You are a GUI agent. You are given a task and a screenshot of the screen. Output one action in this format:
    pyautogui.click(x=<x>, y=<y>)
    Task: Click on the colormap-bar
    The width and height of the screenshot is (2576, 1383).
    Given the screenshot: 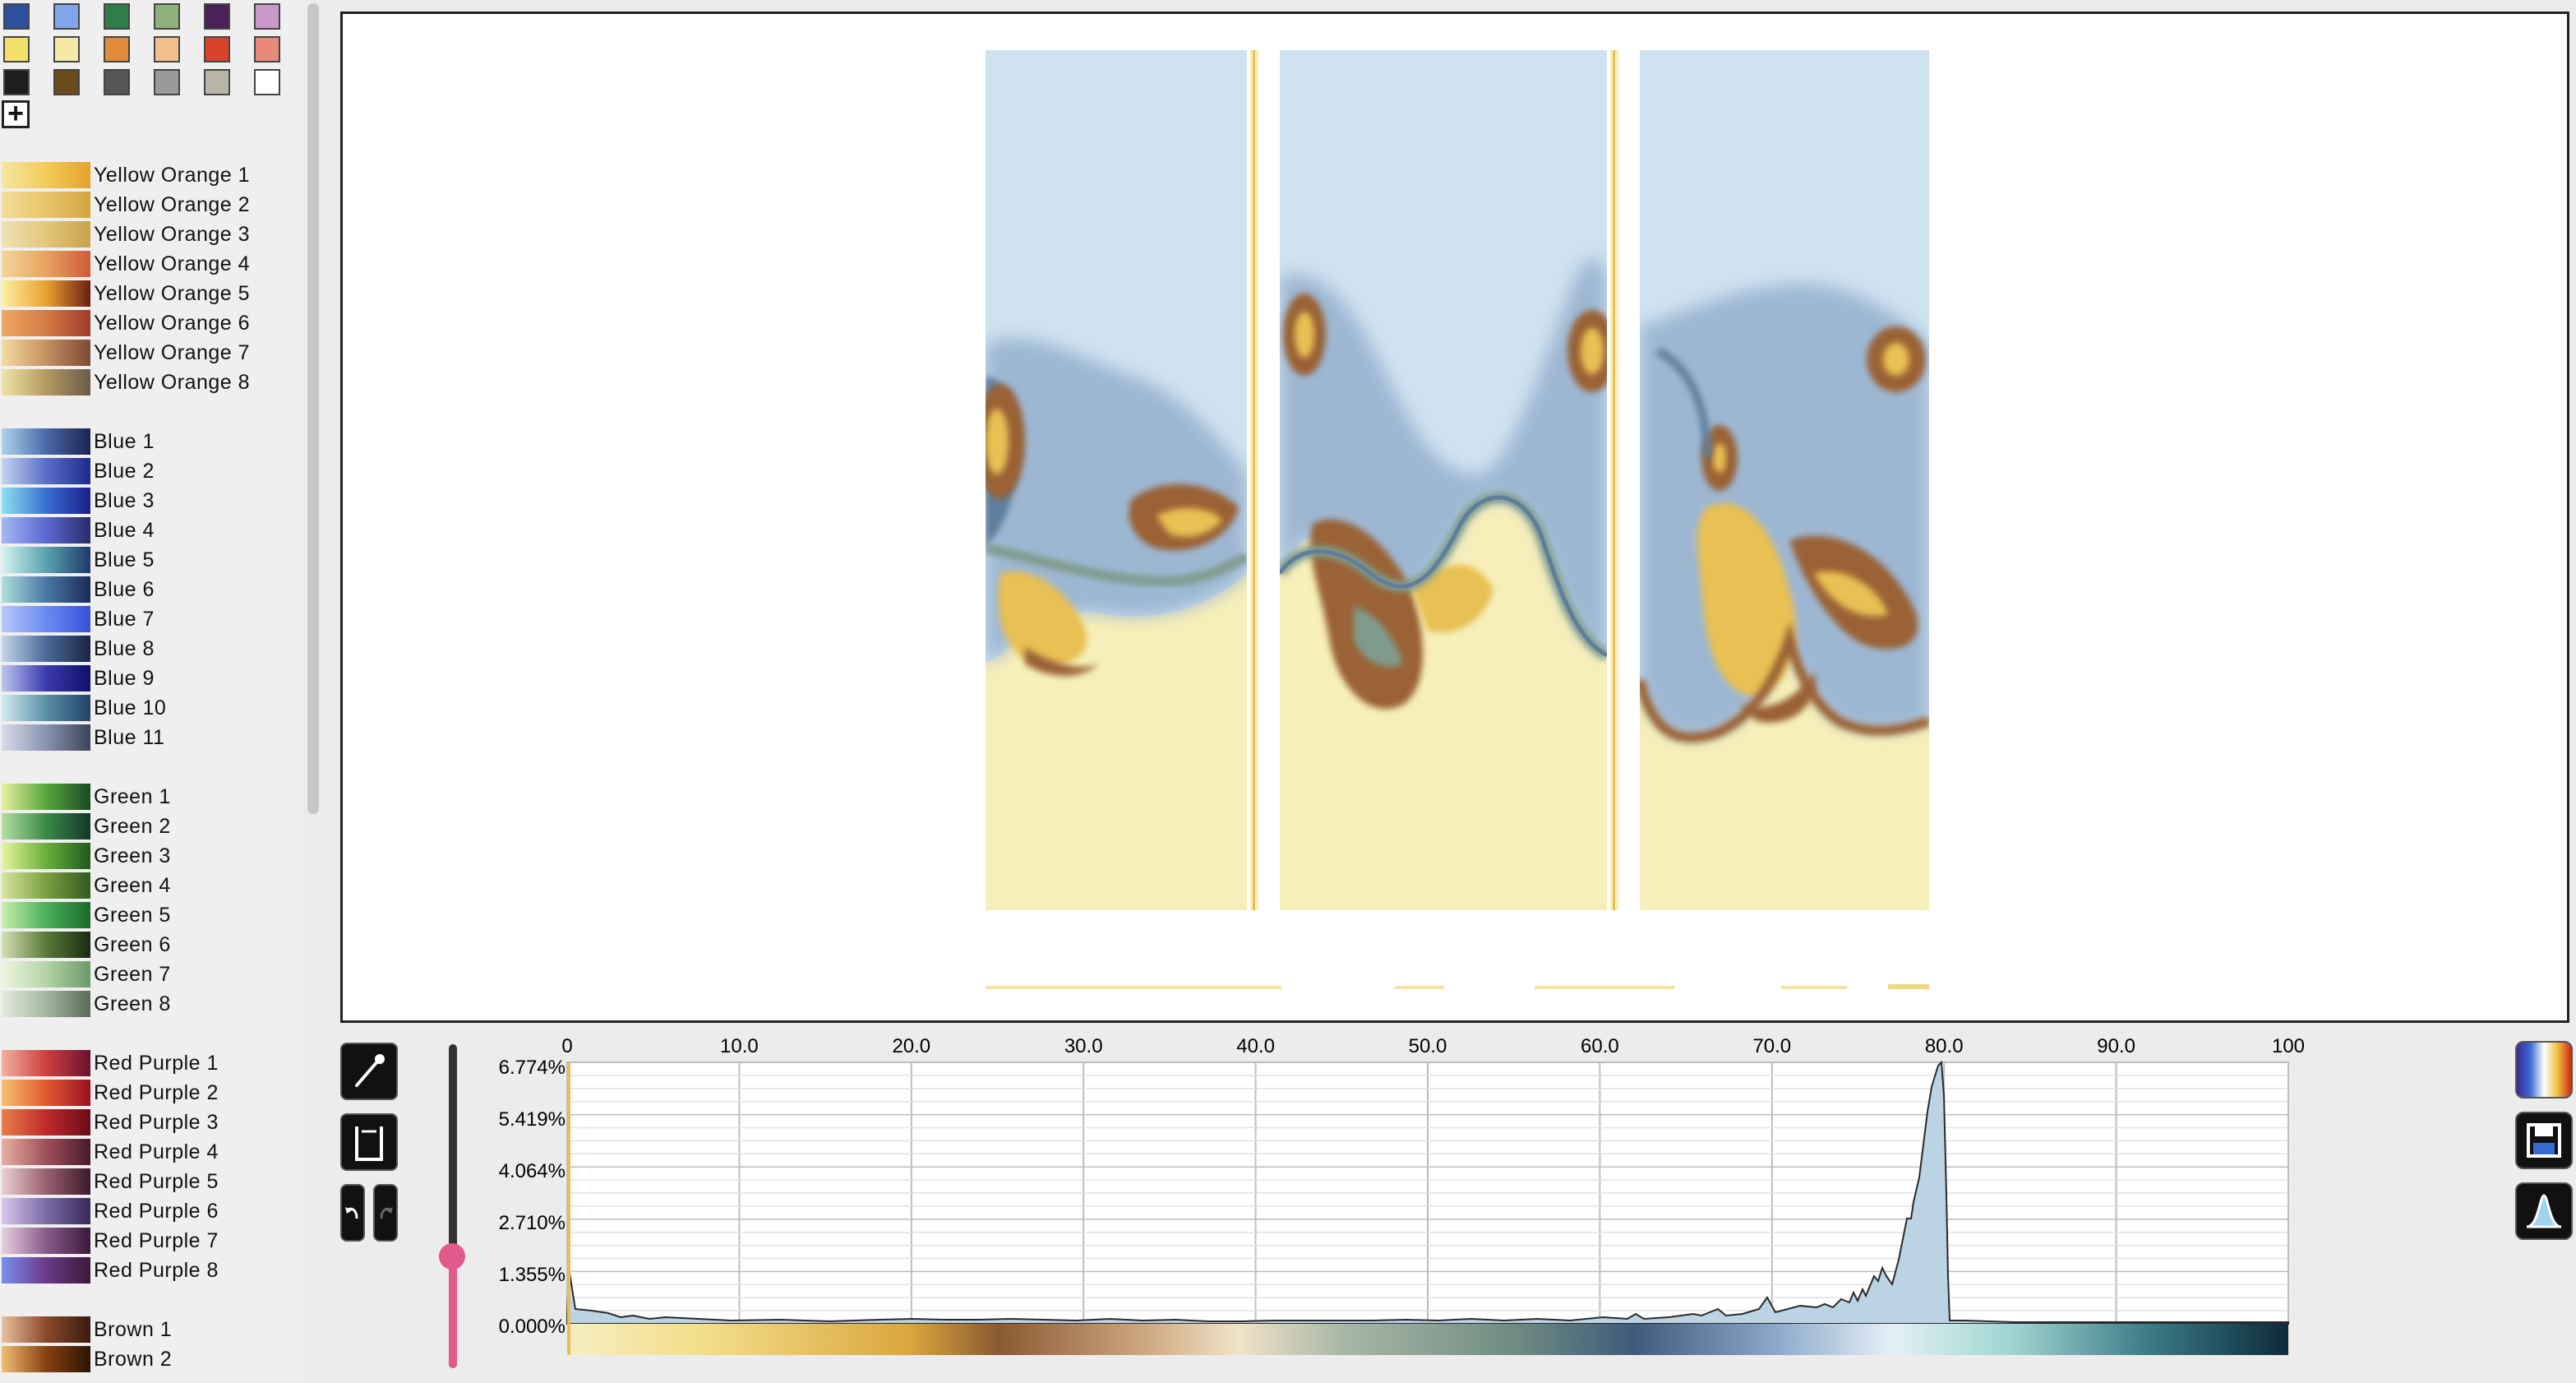 What is the action you would take?
    pyautogui.click(x=1427, y=1339)
    